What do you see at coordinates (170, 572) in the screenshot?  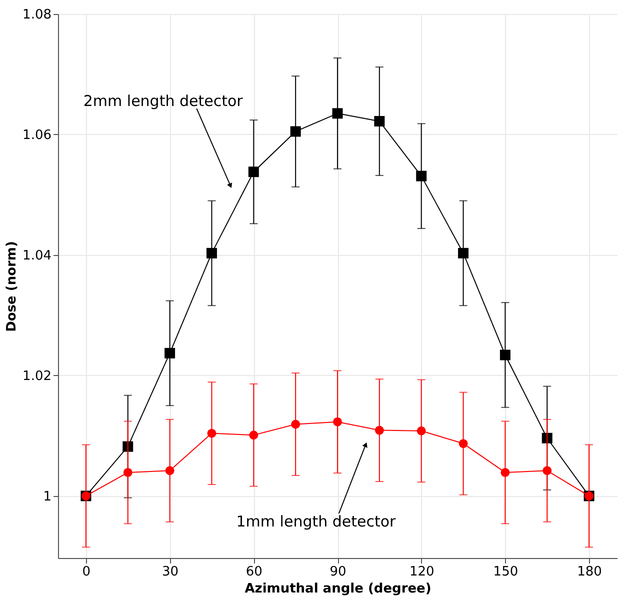 I see `x-tick-label: 30` at bounding box center [170, 572].